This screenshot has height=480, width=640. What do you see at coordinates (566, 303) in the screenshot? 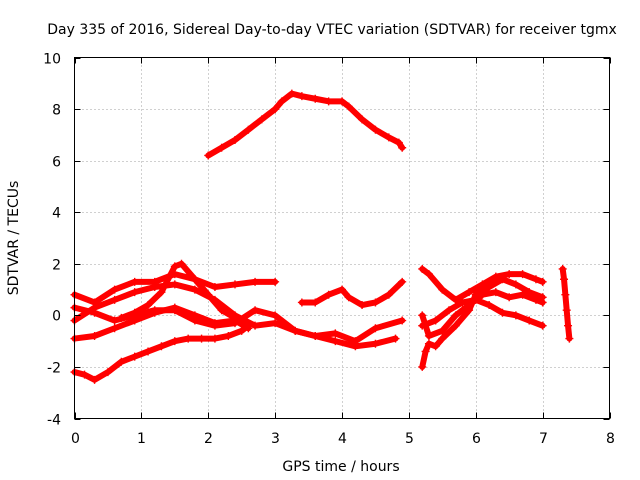
I see `series-arc-k` at bounding box center [566, 303].